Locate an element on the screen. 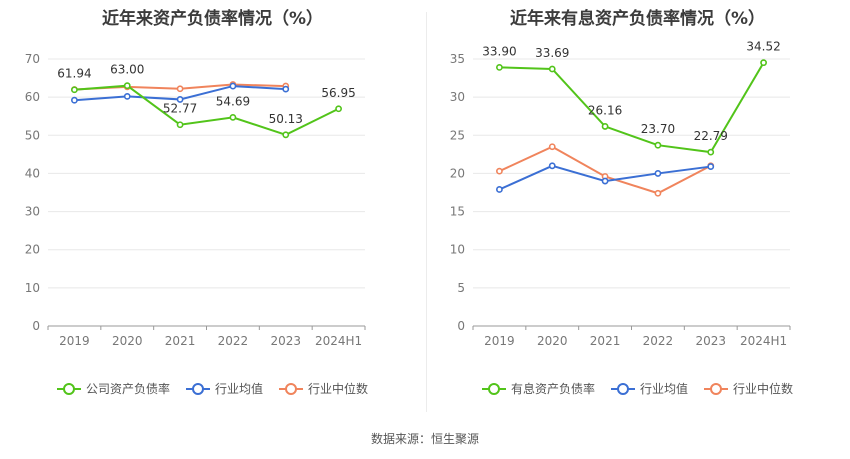  data-label: 22.79 is located at coordinates (711, 136).